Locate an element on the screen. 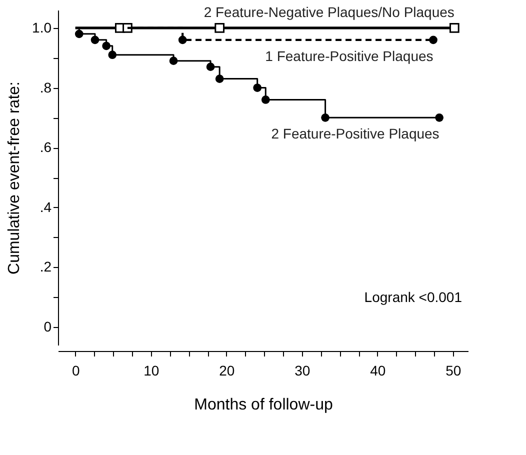  x-tick-label: 40 is located at coordinates (378, 370).